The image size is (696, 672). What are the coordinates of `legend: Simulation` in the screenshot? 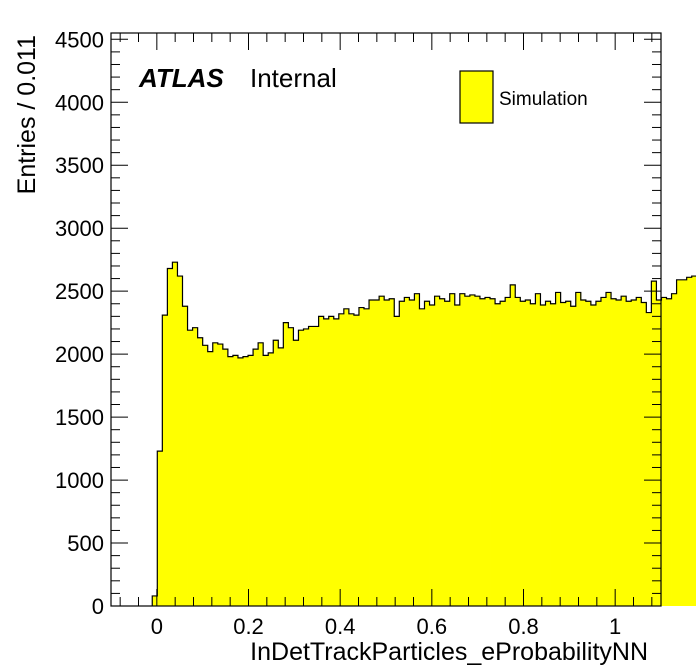 It's located at (523, 97).